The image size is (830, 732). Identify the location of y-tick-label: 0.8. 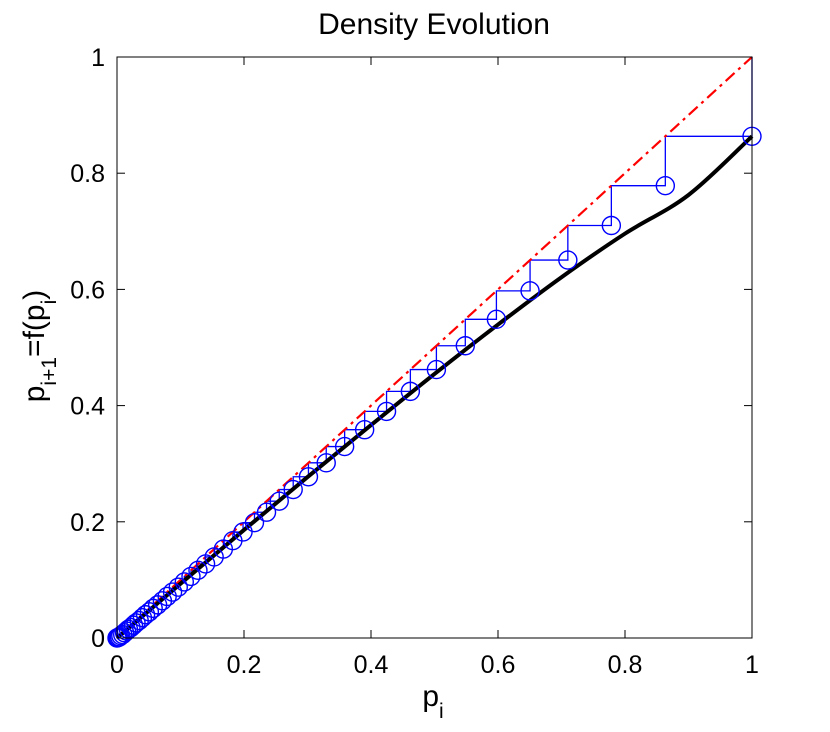
(87, 174).